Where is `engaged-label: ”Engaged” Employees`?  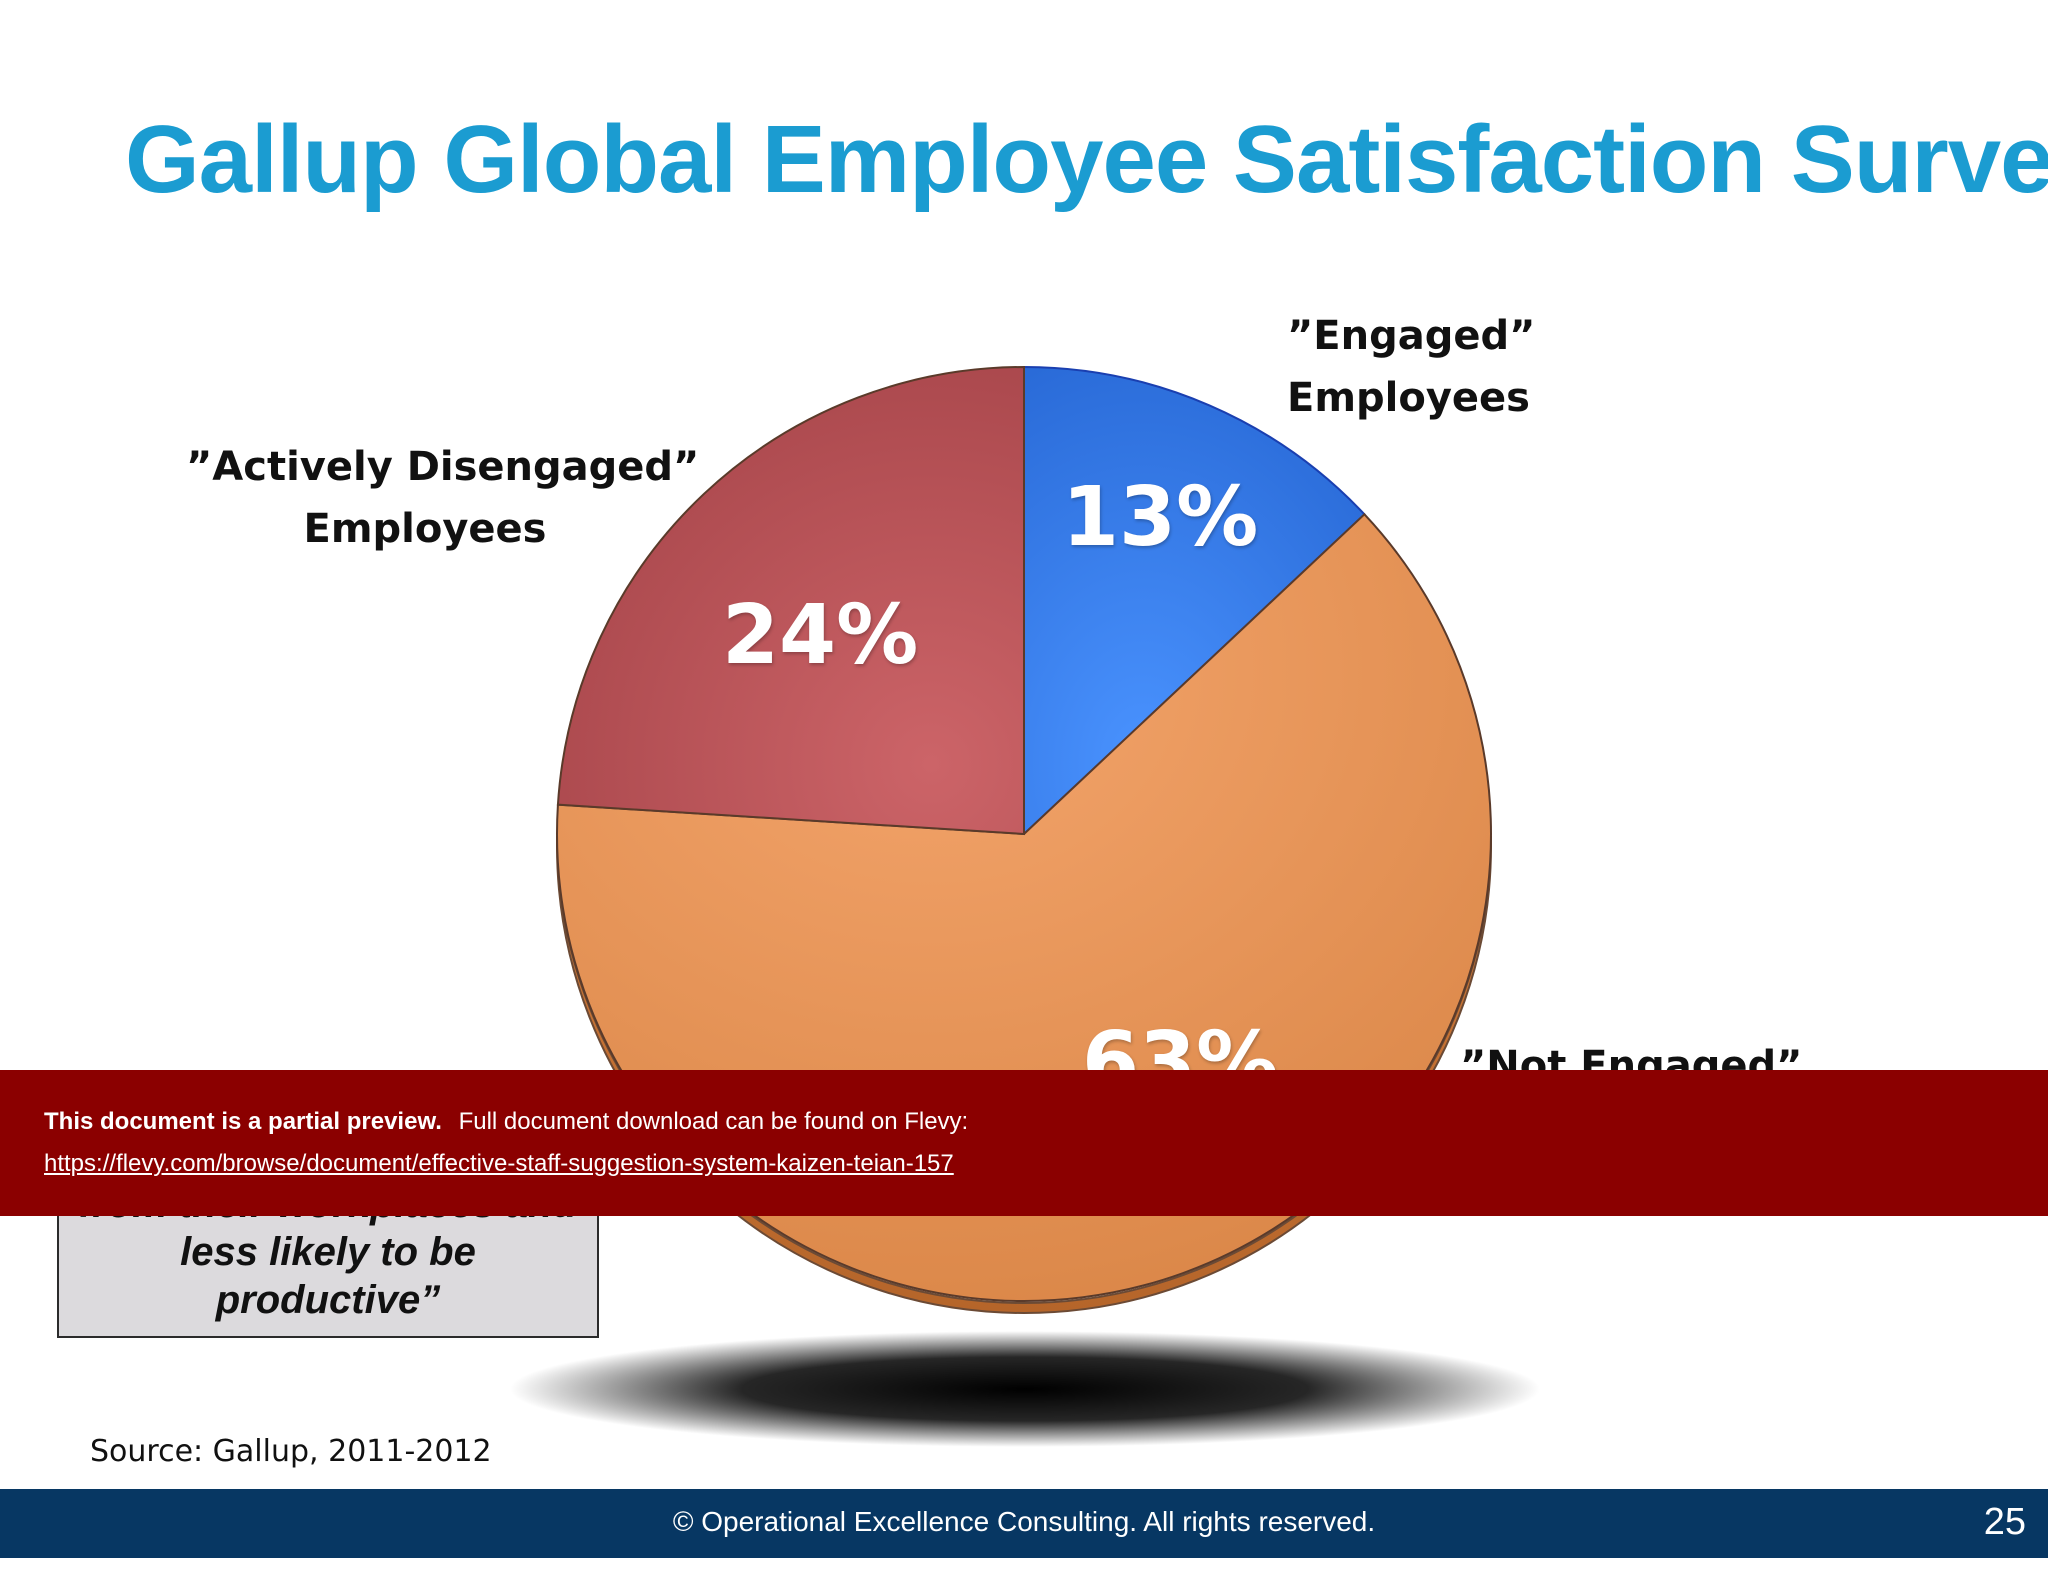
engaged-label: ”Engaged” Employees is located at coordinates (1411, 367).